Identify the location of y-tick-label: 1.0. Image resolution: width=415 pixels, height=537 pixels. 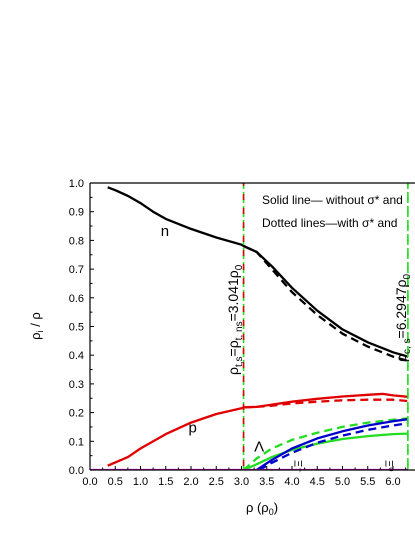
(76, 184).